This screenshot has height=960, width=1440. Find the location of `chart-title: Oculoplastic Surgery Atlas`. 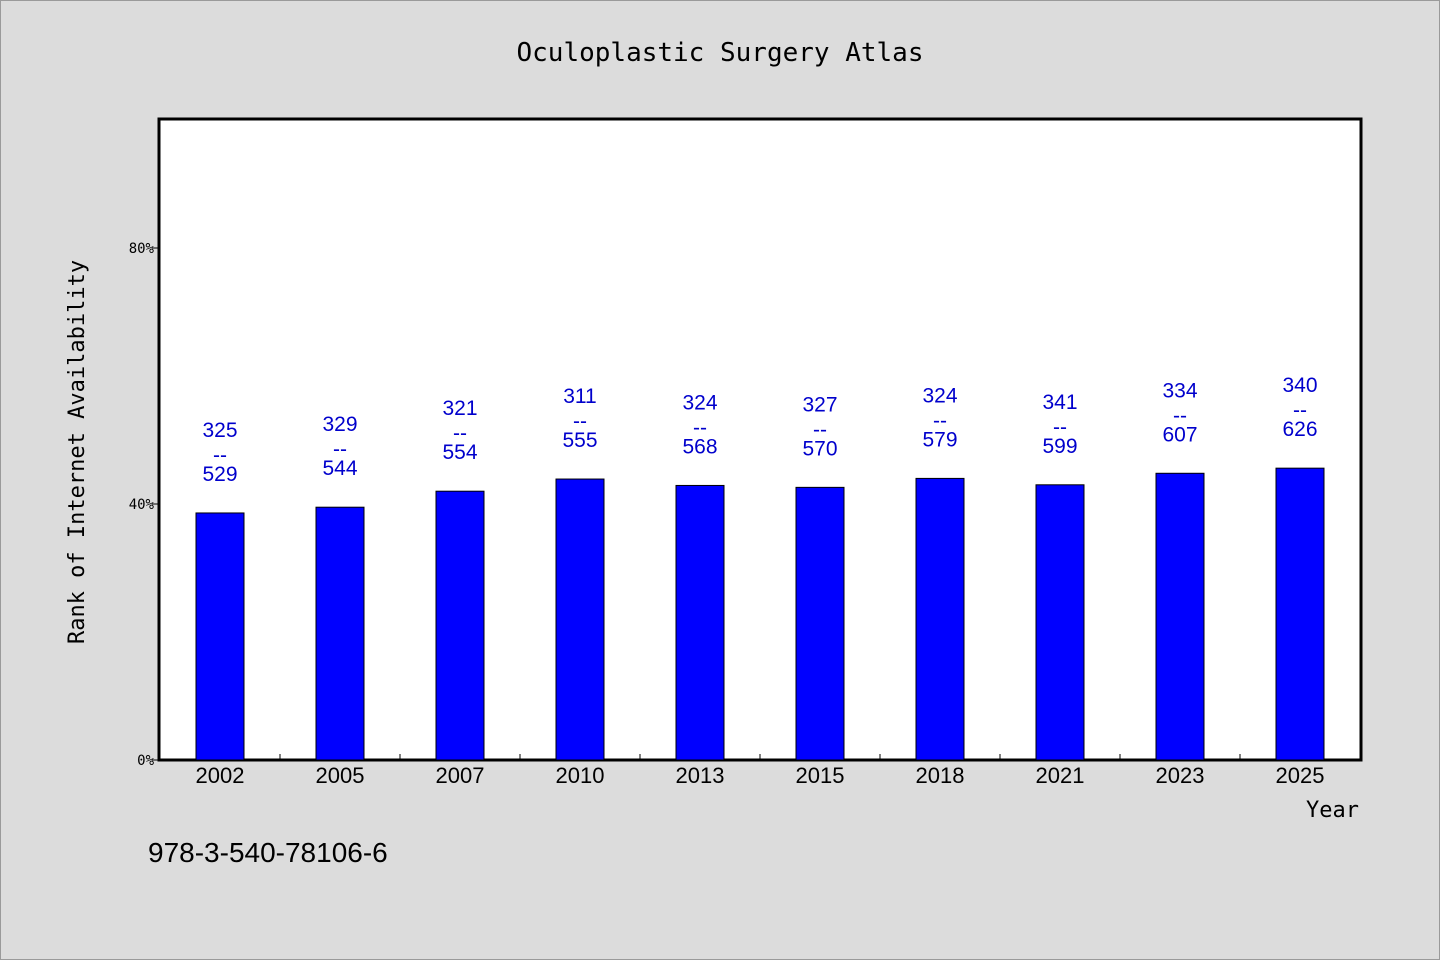

chart-title: Oculoplastic Surgery Atlas is located at coordinates (720, 53).